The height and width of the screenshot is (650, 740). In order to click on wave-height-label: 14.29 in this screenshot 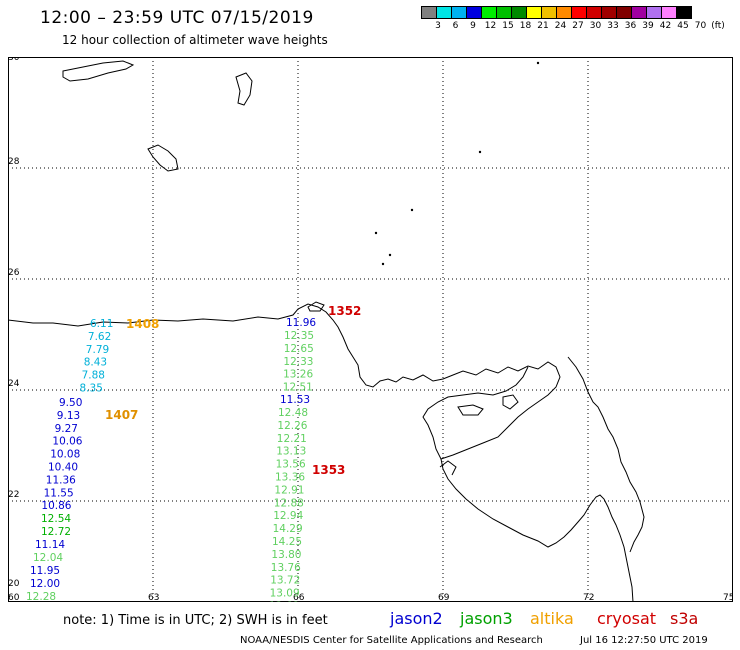, I will do `click(288, 529)`.